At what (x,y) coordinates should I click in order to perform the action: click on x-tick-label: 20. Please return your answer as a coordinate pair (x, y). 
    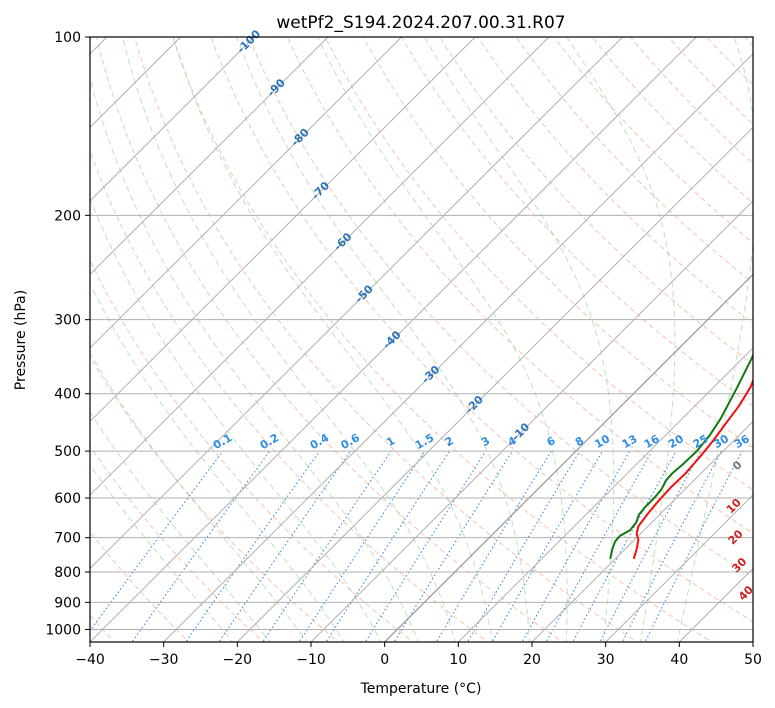
    Looking at the image, I should click on (532, 660).